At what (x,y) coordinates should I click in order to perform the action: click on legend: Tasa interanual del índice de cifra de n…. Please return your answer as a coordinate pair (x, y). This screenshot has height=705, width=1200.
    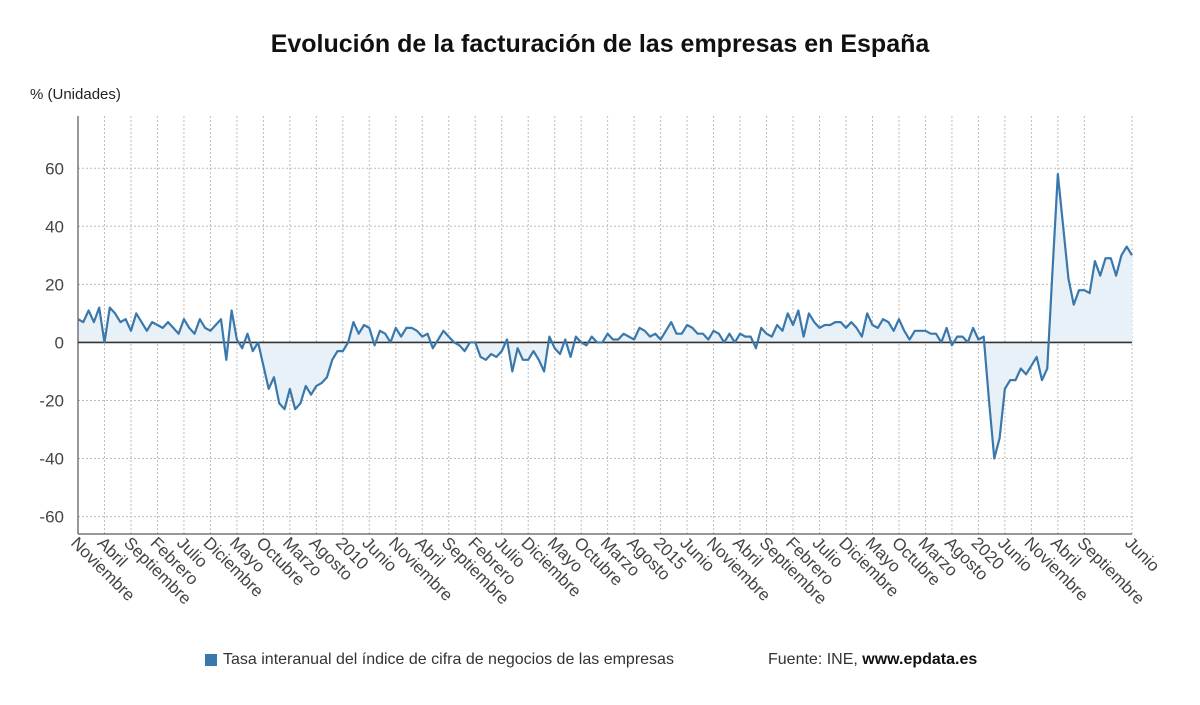
    Looking at the image, I should click on (439, 660).